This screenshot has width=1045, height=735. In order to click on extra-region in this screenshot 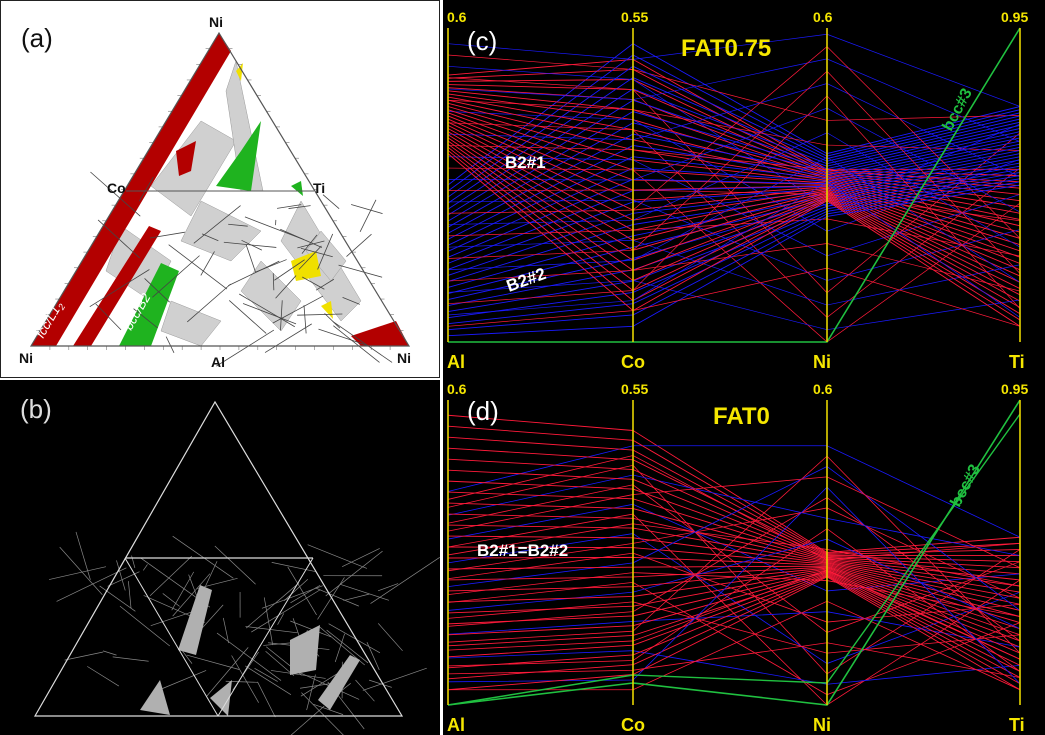, I will do `click(306, 266)`.